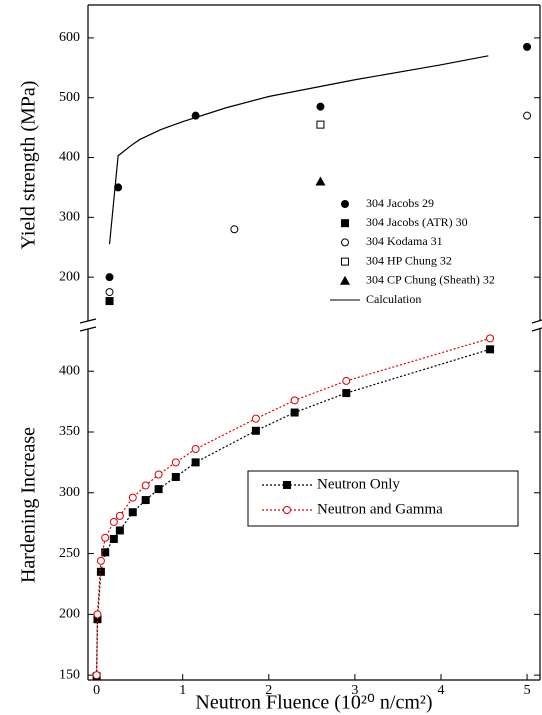  Describe the element at coordinates (29, 165) in the screenshot. I see `y-axis-label: Yield strength (MPa)` at that location.